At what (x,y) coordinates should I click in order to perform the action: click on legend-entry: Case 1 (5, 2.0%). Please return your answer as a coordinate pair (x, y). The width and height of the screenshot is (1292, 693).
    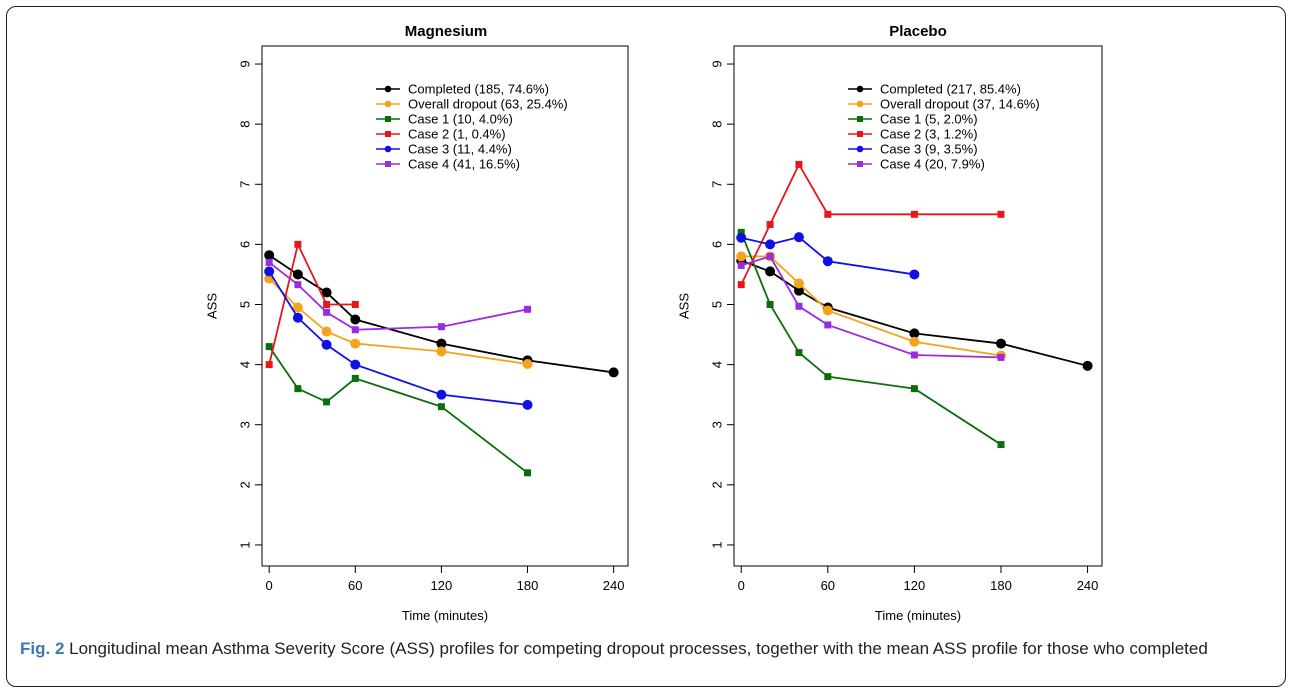
    Looking at the image, I should click on (929, 119).